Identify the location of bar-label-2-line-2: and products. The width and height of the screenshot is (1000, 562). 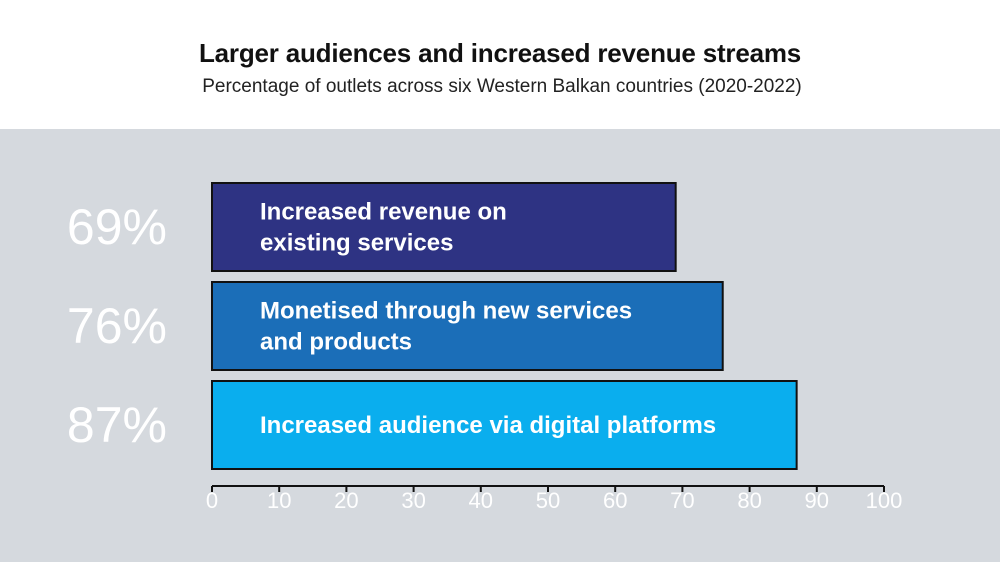
(336, 342).